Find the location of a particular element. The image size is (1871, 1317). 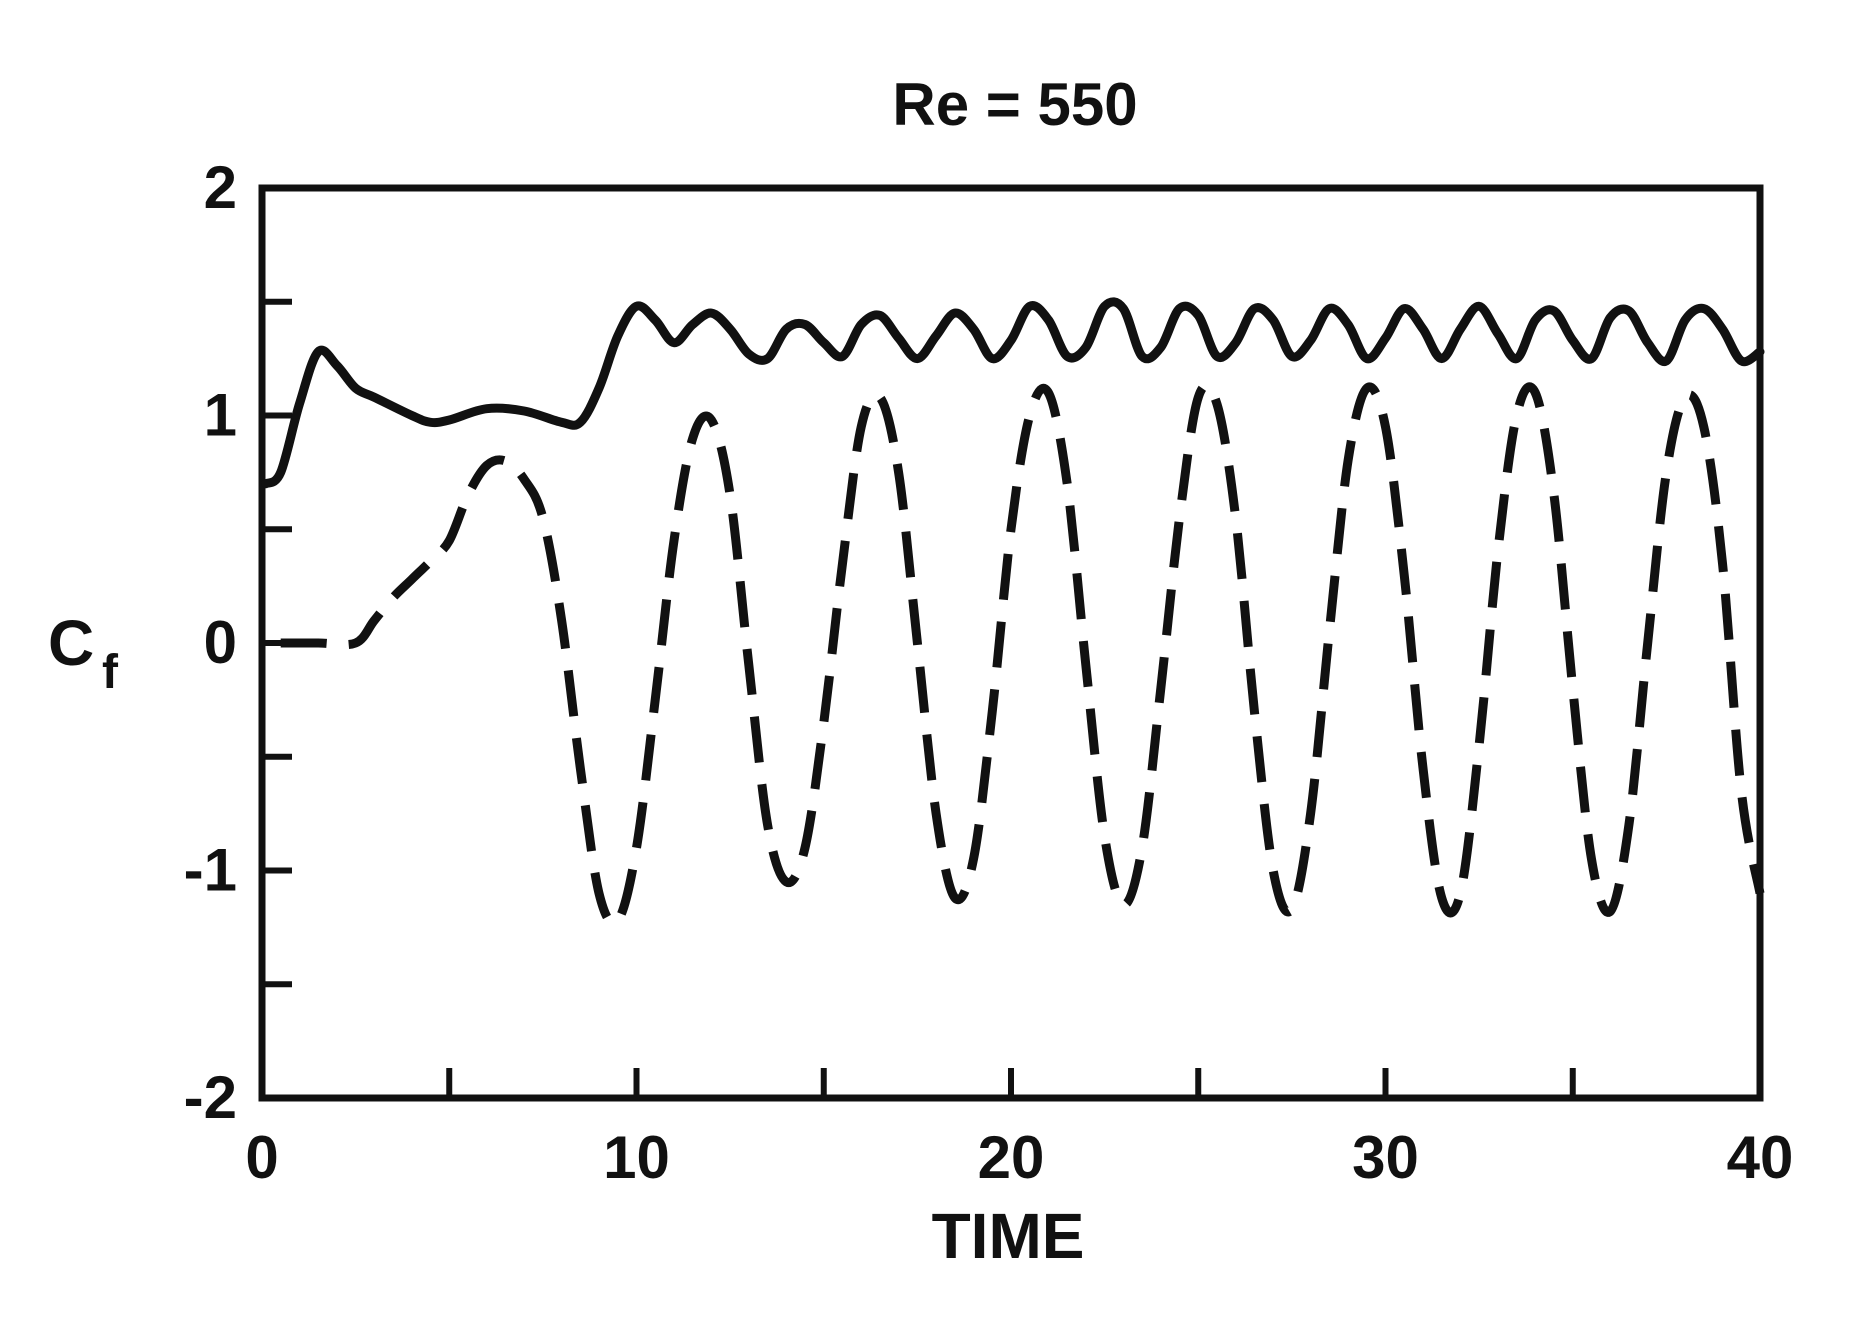

y-axis-label-main: C is located at coordinates (71, 643).